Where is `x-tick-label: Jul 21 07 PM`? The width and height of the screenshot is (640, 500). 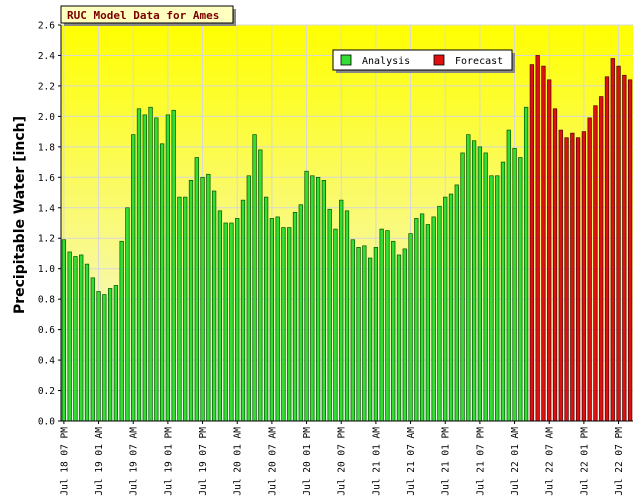 x-tick-label: Jul 21 07 PM is located at coordinates (480, 461).